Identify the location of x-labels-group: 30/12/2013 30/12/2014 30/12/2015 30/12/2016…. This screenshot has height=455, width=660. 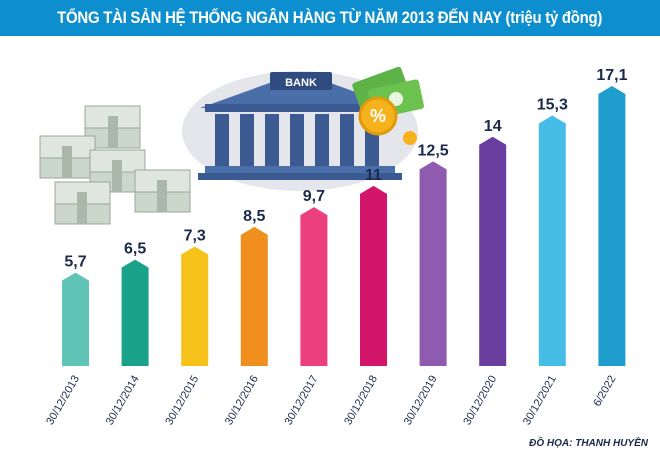
(331, 401).